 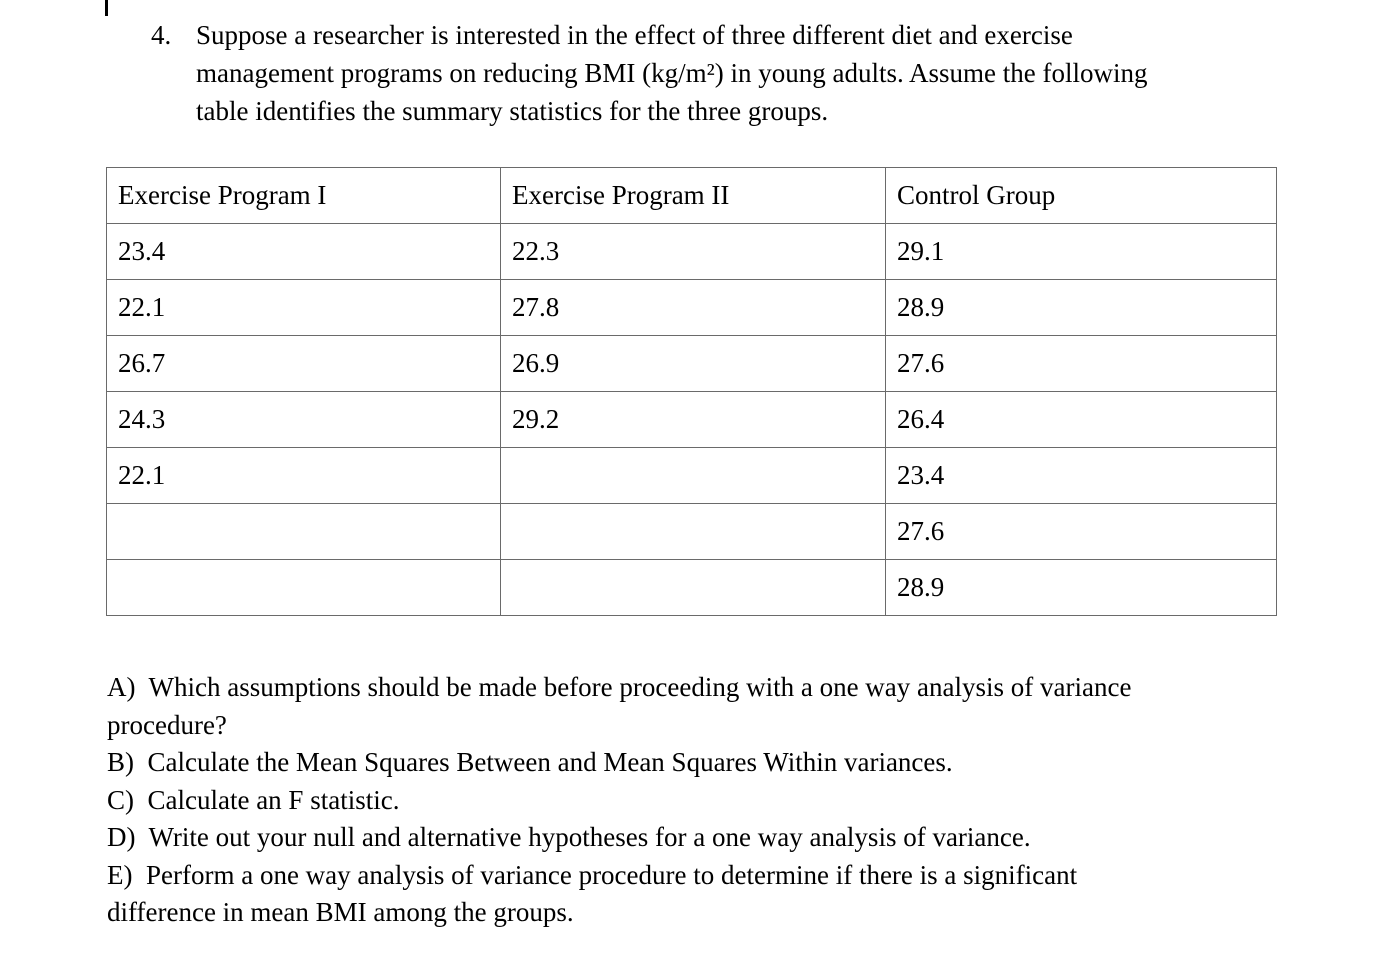 I want to click on table-cell: 27.8, so click(x=693, y=307).